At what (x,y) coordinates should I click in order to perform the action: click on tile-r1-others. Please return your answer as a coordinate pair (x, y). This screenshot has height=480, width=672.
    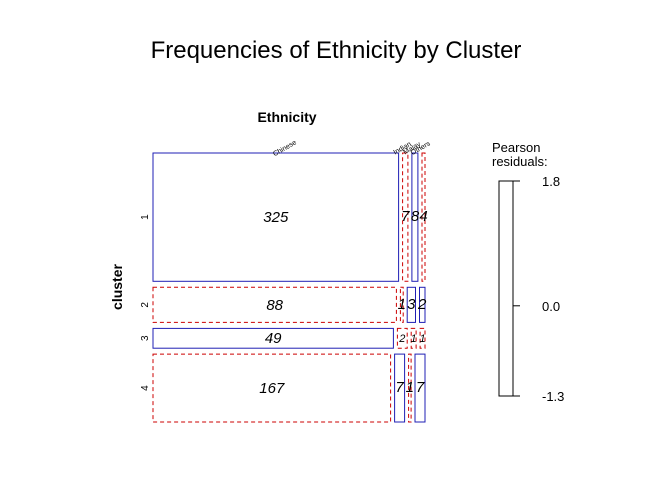
    Looking at the image, I should click on (423, 217).